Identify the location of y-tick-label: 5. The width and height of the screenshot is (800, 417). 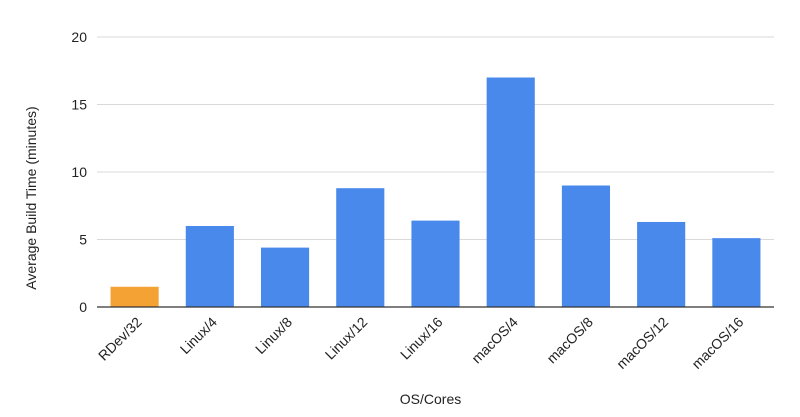
(83, 240).